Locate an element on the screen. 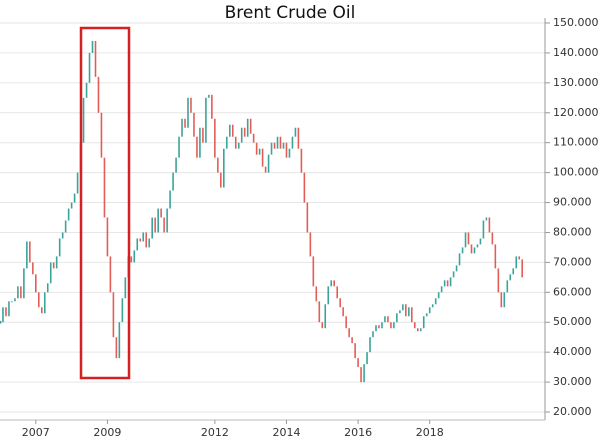 The width and height of the screenshot is (600, 441). y-tick-label: 100.000 is located at coordinates (576, 172).